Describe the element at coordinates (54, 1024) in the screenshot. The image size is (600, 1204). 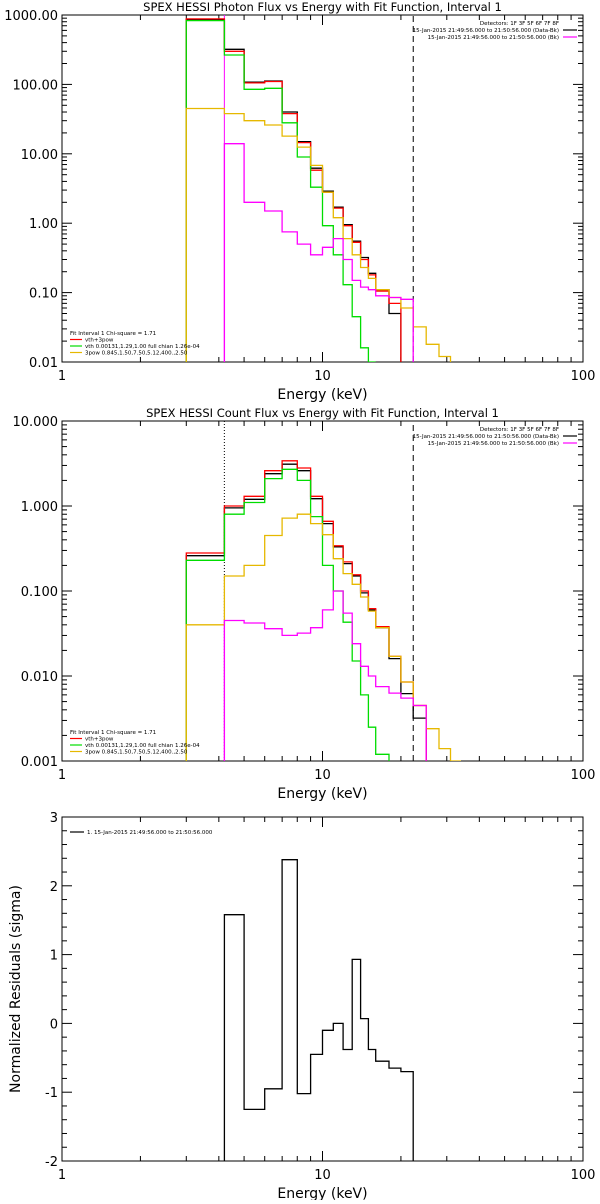
I see `y-tick-label: 0` at that location.